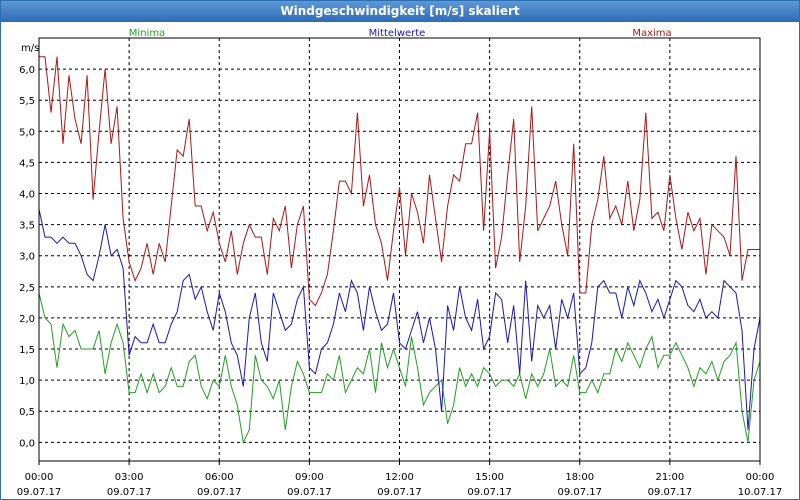  What do you see at coordinates (27, 257) in the screenshot?
I see `y-tick-label: 3,0` at bounding box center [27, 257].